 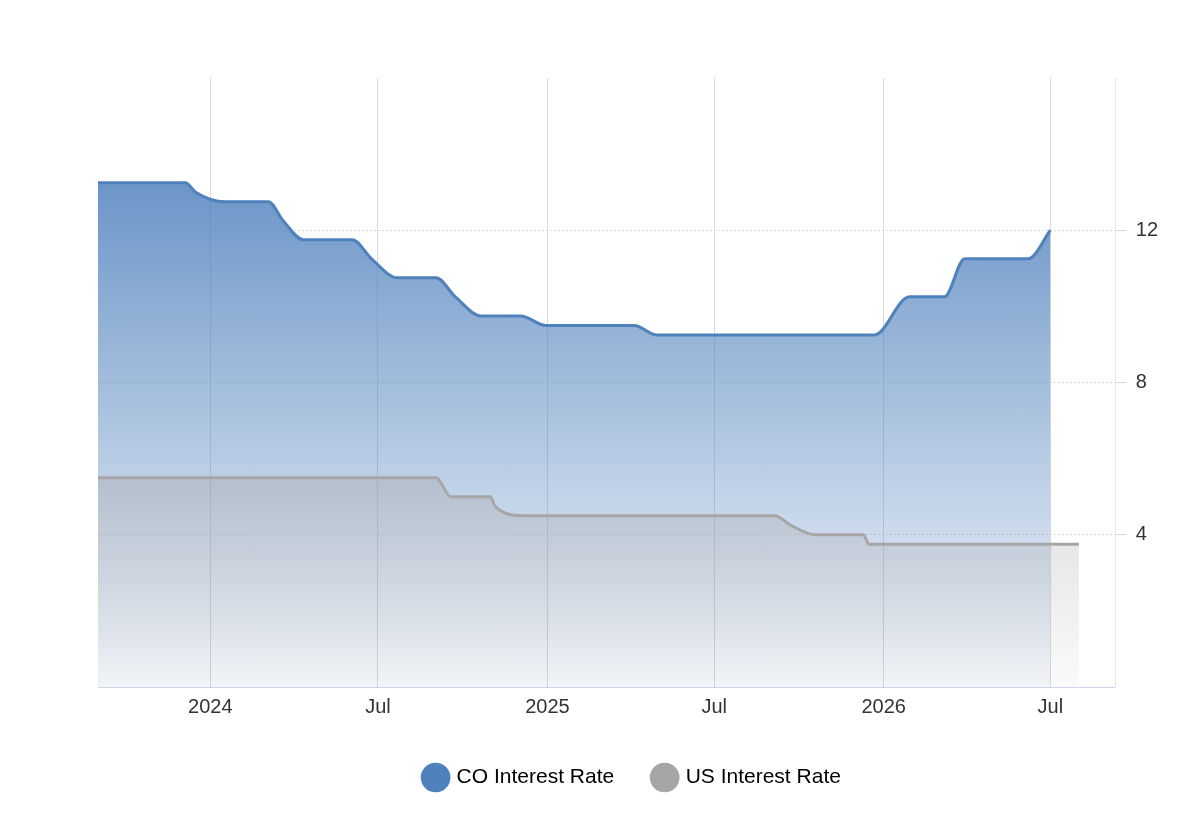 What do you see at coordinates (1146, 228) in the screenshot?
I see `y-tick-label: 12` at bounding box center [1146, 228].